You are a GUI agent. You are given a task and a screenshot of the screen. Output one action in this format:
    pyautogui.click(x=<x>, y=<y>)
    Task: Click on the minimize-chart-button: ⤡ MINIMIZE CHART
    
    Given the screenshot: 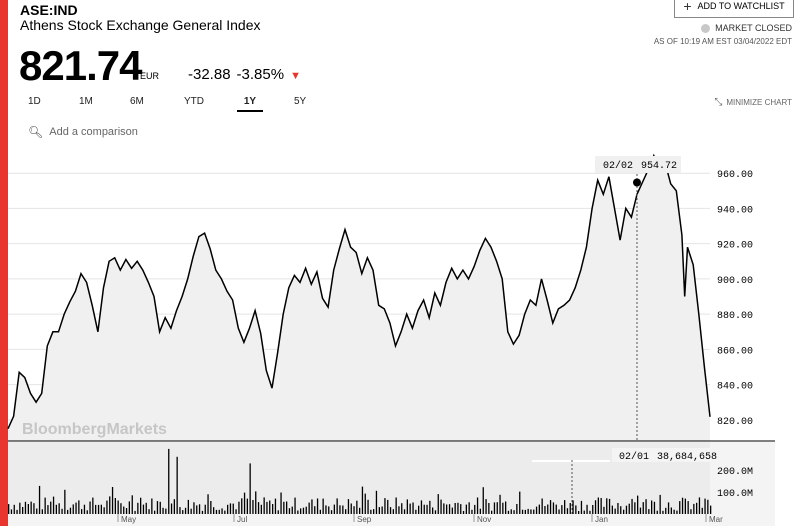 What is the action you would take?
    pyautogui.click(x=753, y=102)
    